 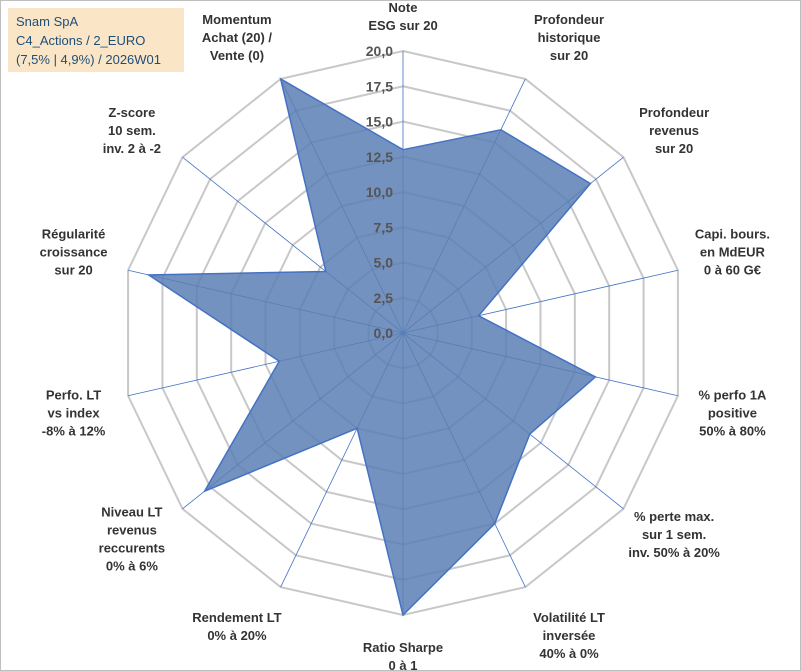 I want to click on axis-label-line: Momentum, so click(x=236, y=19).